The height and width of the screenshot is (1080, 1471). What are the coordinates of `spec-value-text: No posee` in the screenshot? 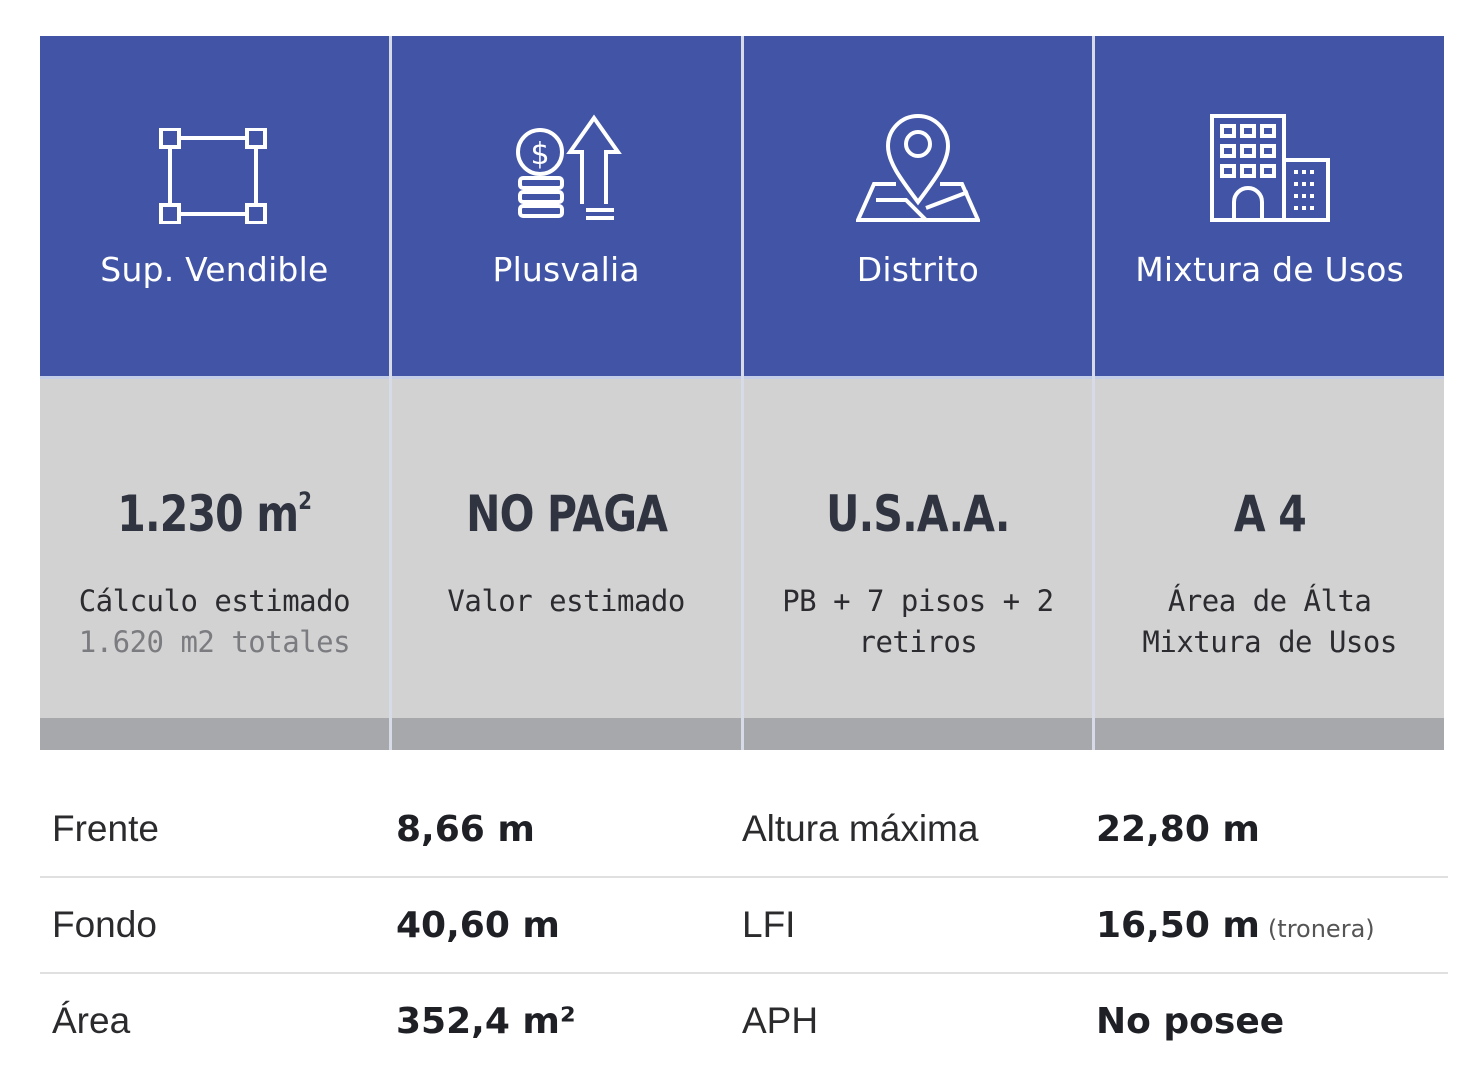 It's located at (1190, 1021).